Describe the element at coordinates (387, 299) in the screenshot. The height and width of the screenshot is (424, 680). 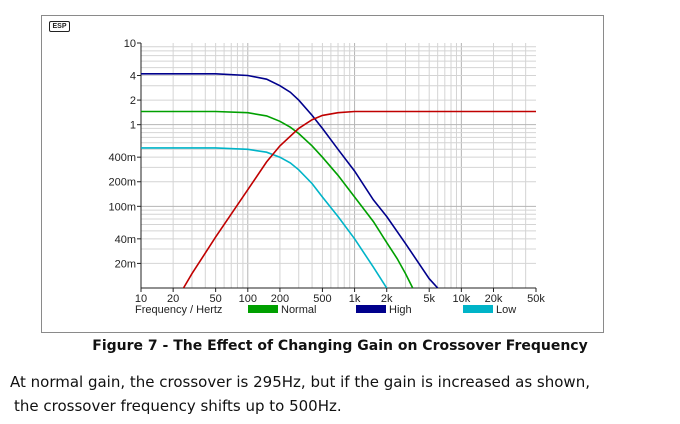
I see `x-tick-label: 2k` at that location.